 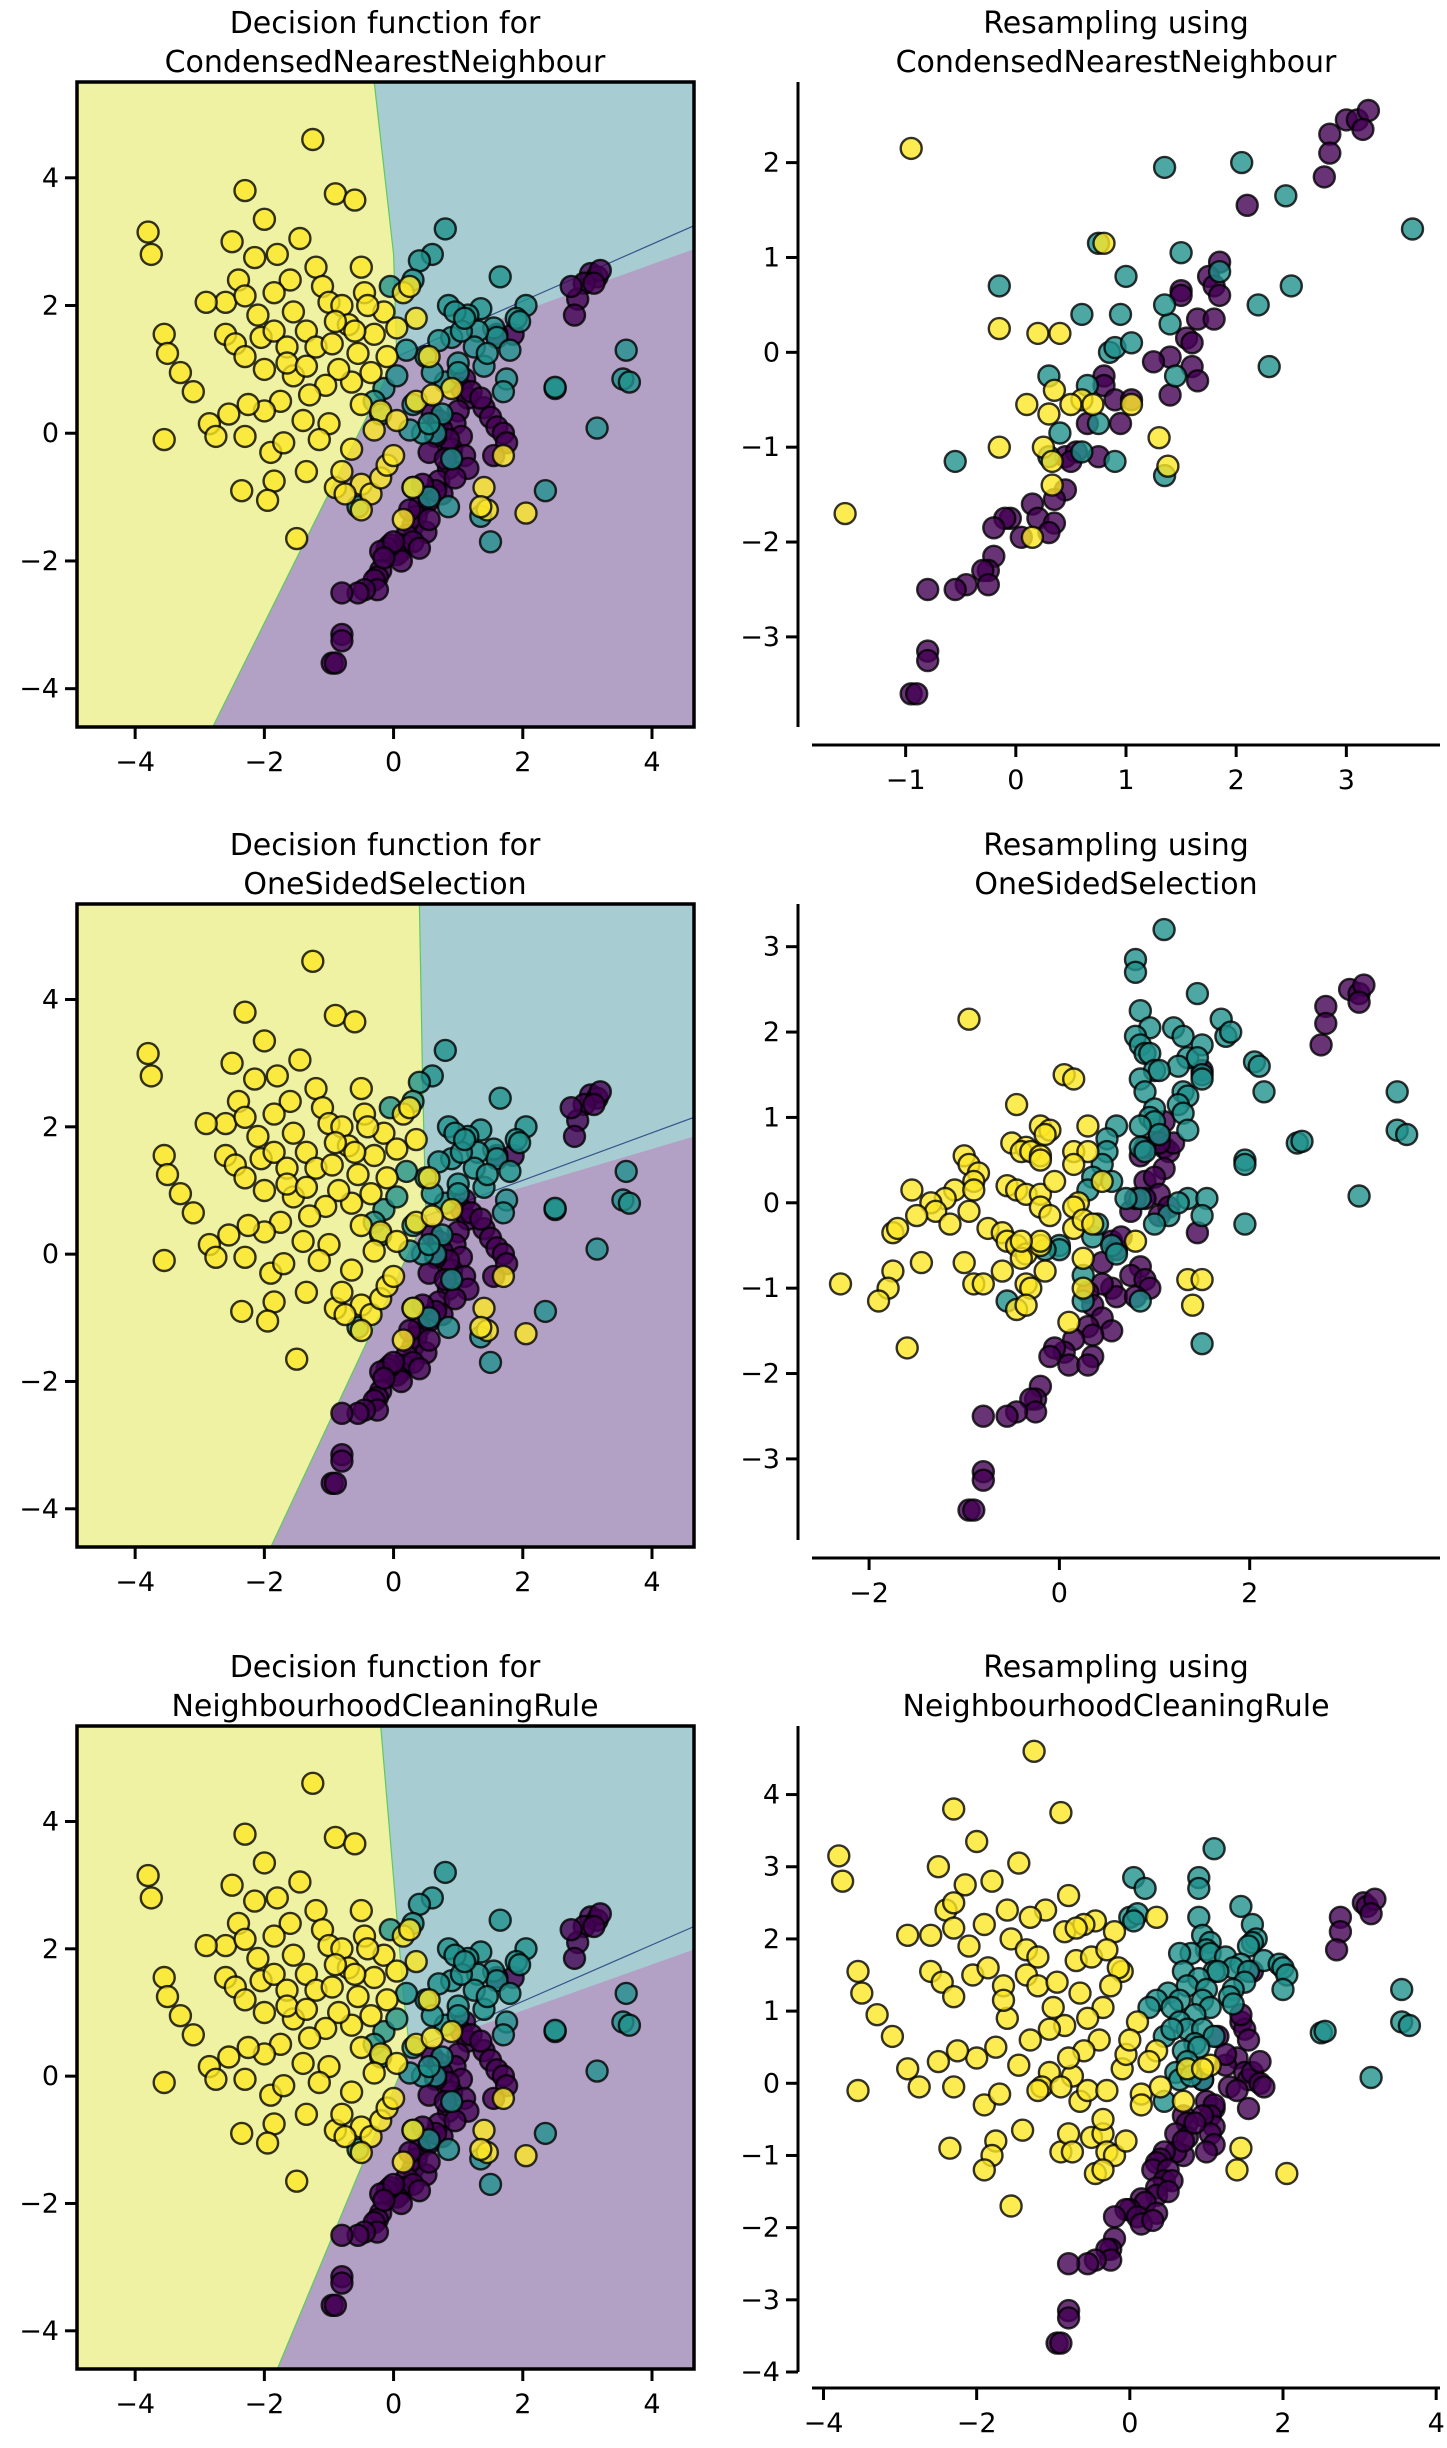 I want to click on title-line-1: Resampling using, so click(x=1116, y=845).